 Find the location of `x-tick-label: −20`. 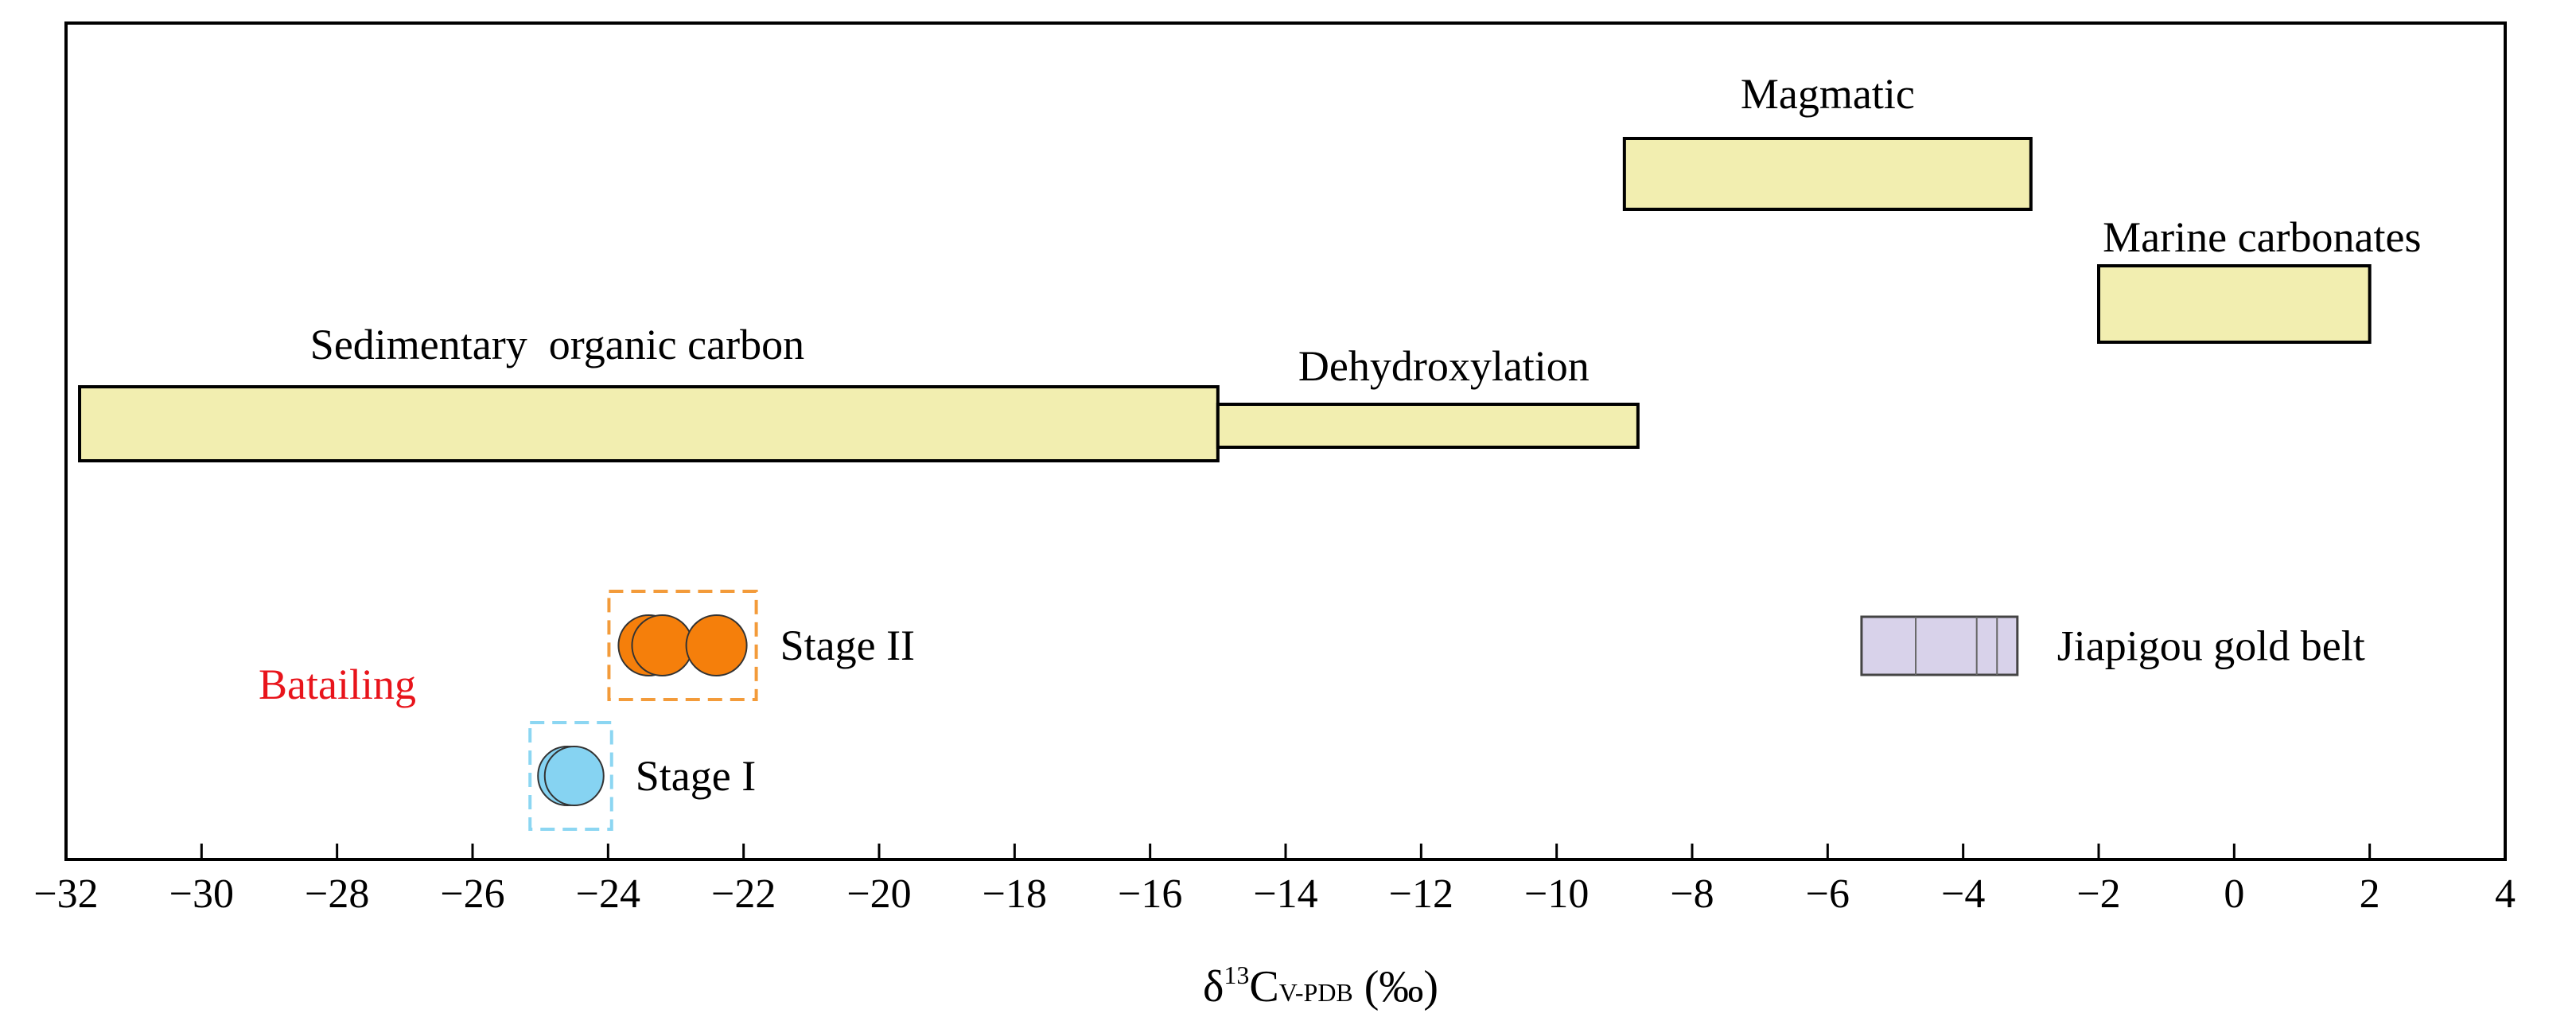

x-tick-label: −20 is located at coordinates (879, 894).